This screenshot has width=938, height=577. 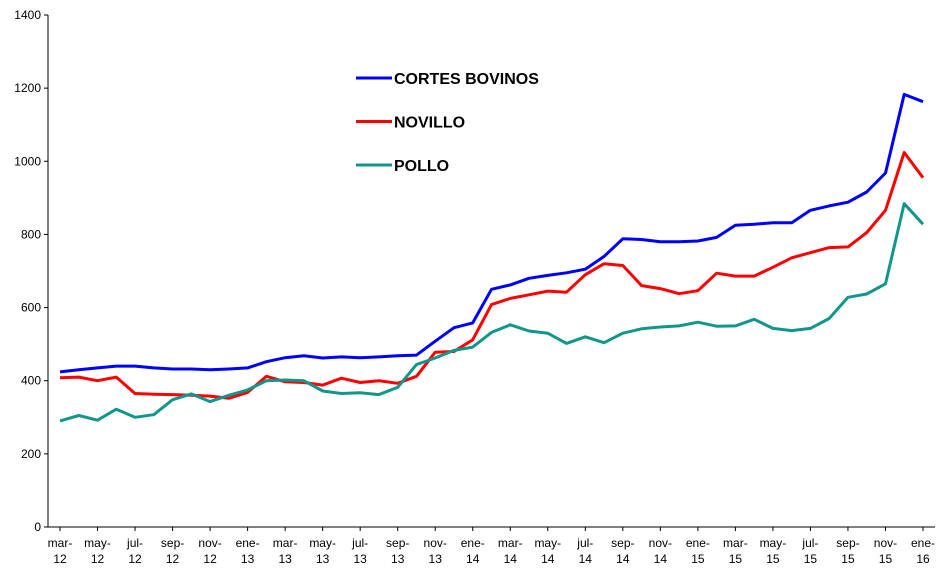 I want to click on x-tick-label: nov-14, so click(x=660, y=551).